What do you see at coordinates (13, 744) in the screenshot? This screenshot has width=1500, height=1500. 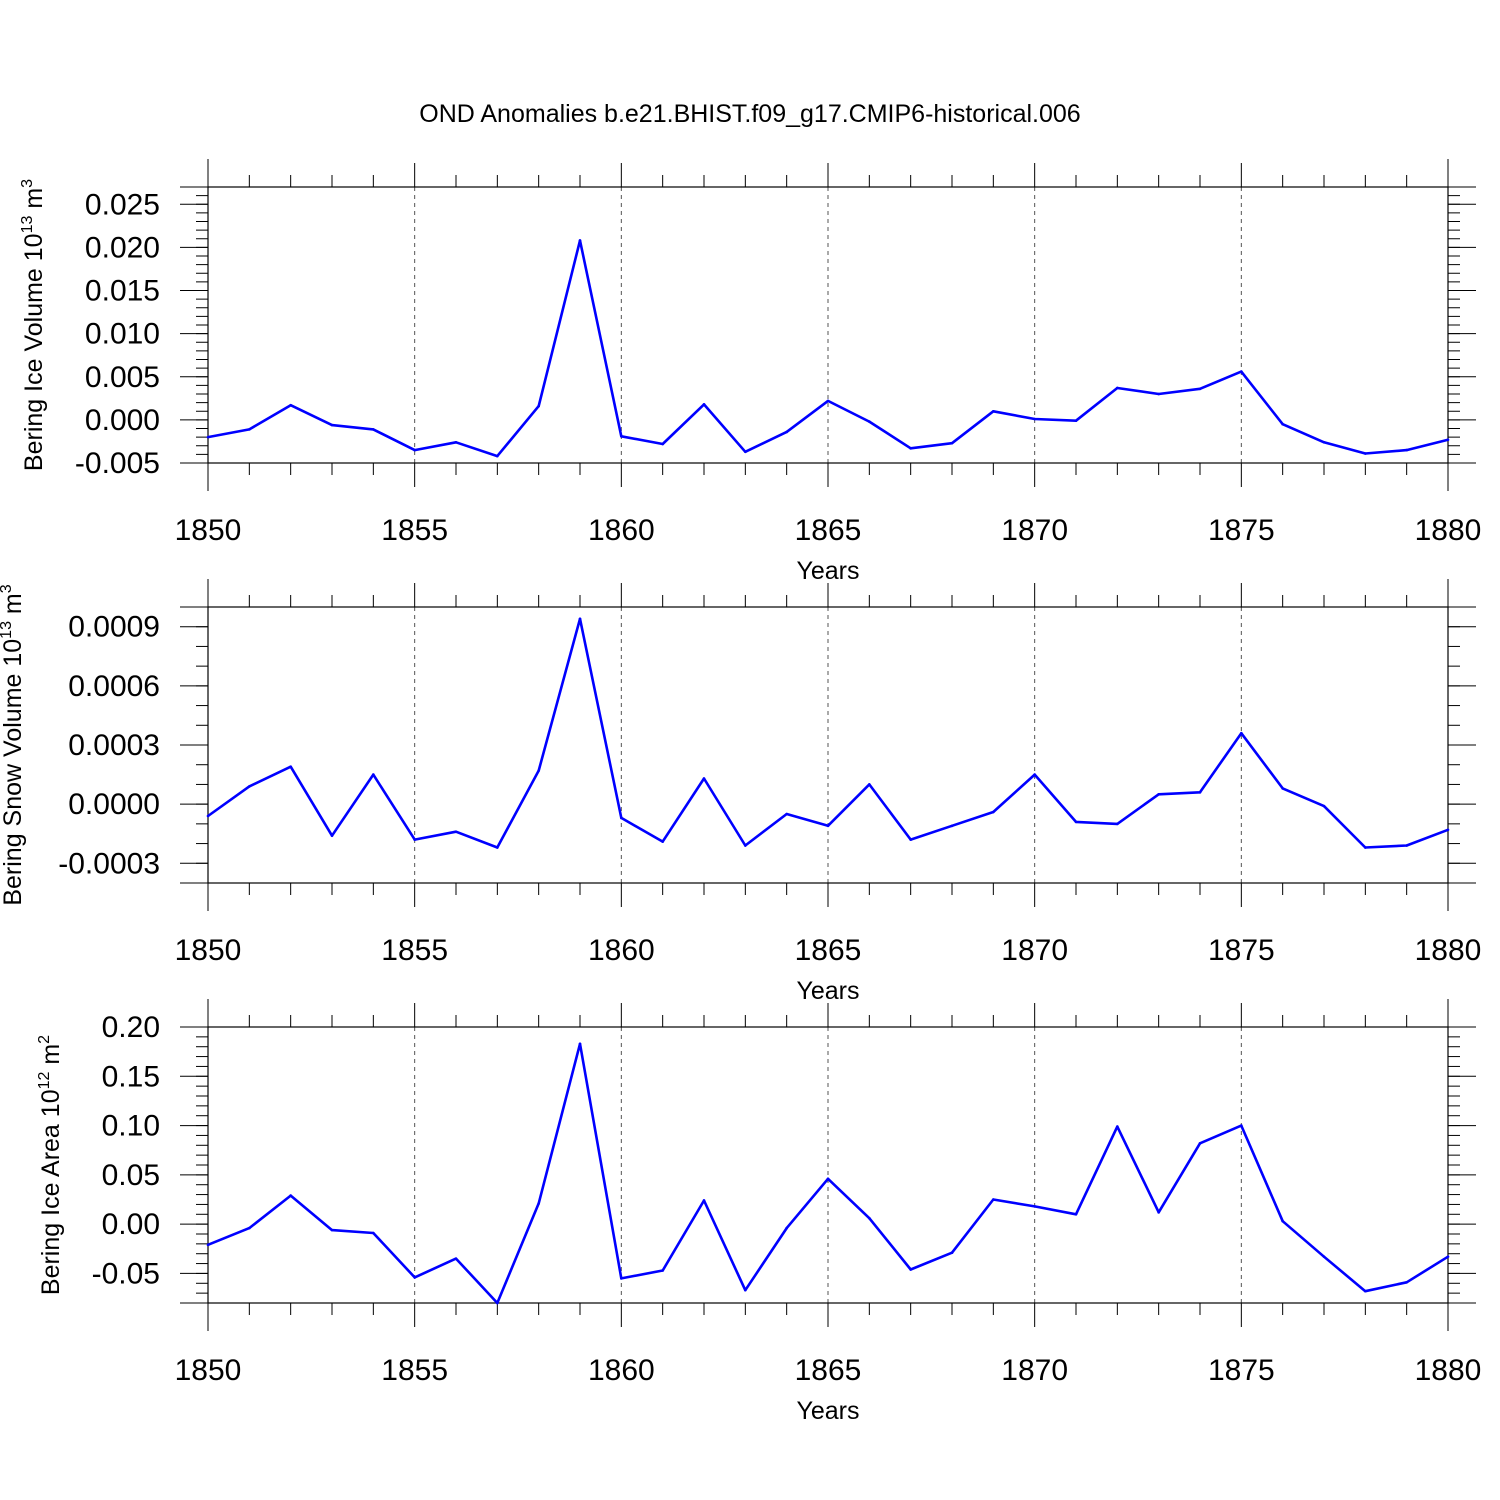 I see `y-axis-title: Bering Snow Volume 1013 m3` at bounding box center [13, 744].